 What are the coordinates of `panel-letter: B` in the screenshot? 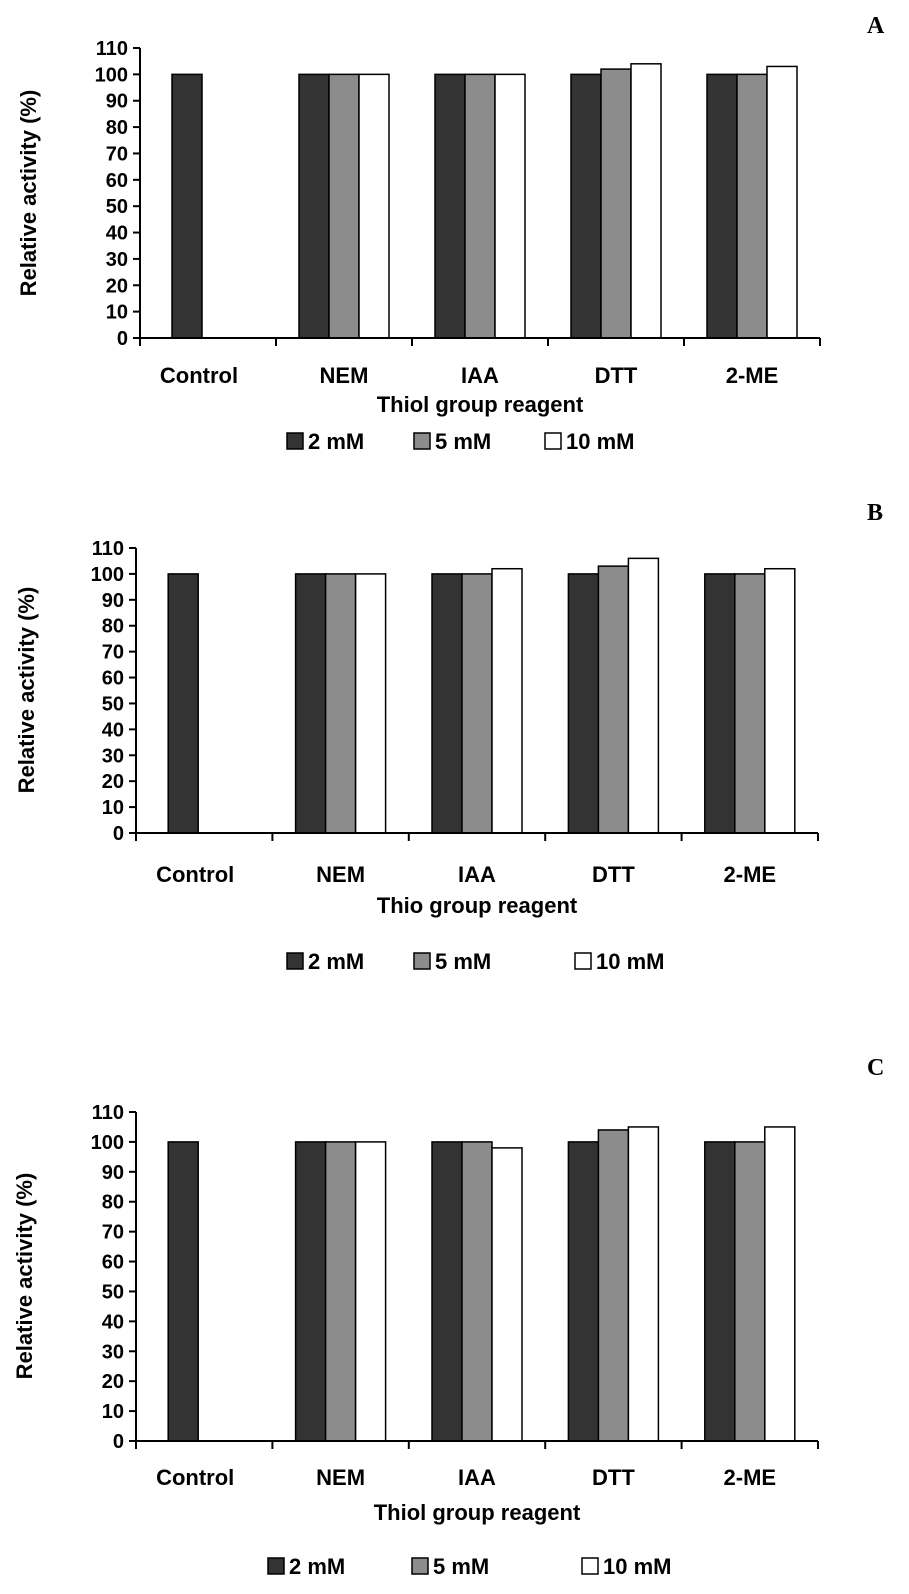 It's located at (875, 513).